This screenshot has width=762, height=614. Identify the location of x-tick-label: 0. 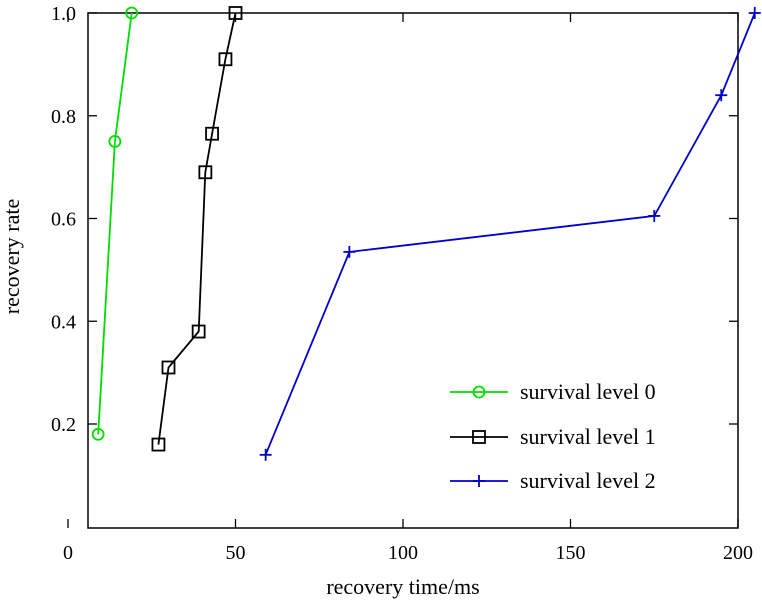
(68, 553).